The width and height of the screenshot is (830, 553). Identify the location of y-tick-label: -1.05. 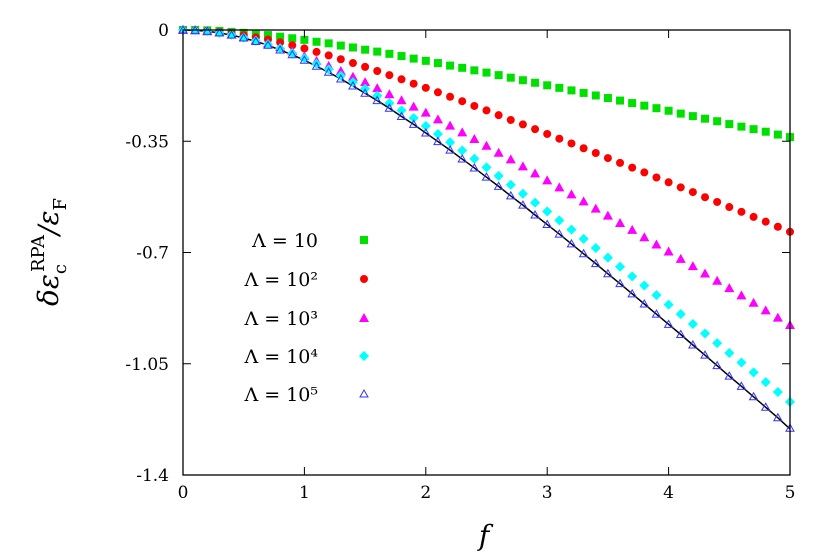
(147, 365).